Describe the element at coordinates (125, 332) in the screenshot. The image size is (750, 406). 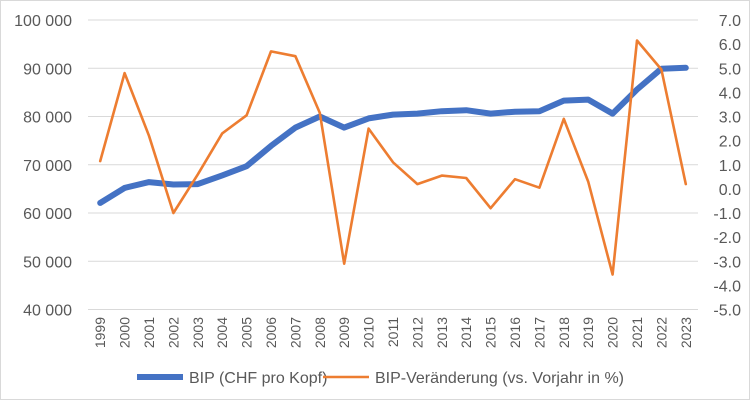
I see `x-tick-label: 2000` at that location.